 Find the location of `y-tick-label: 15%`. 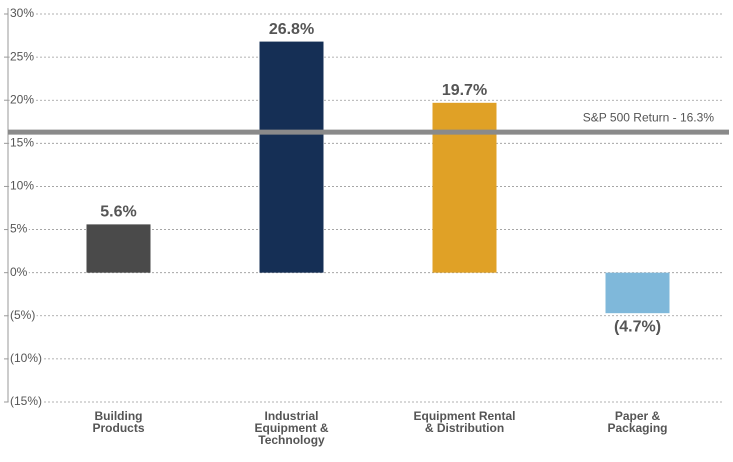

y-tick-label: 15% is located at coordinates (22, 143).